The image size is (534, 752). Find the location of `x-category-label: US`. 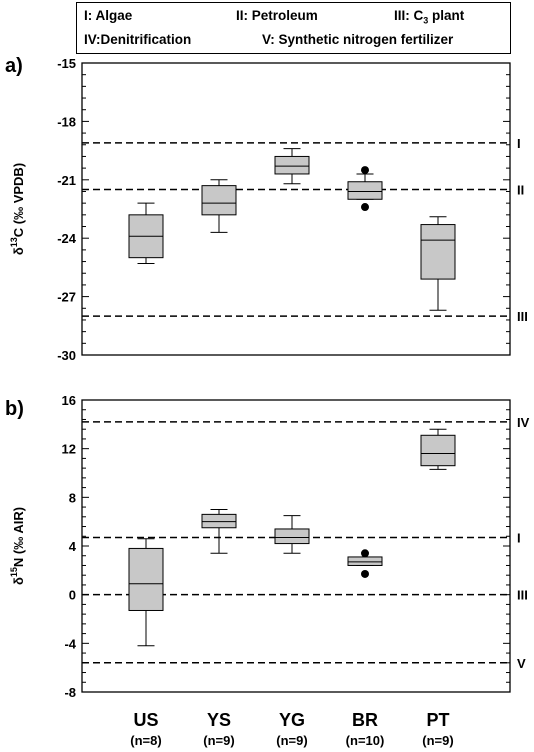

x-category-label: US is located at coordinates (145, 720).